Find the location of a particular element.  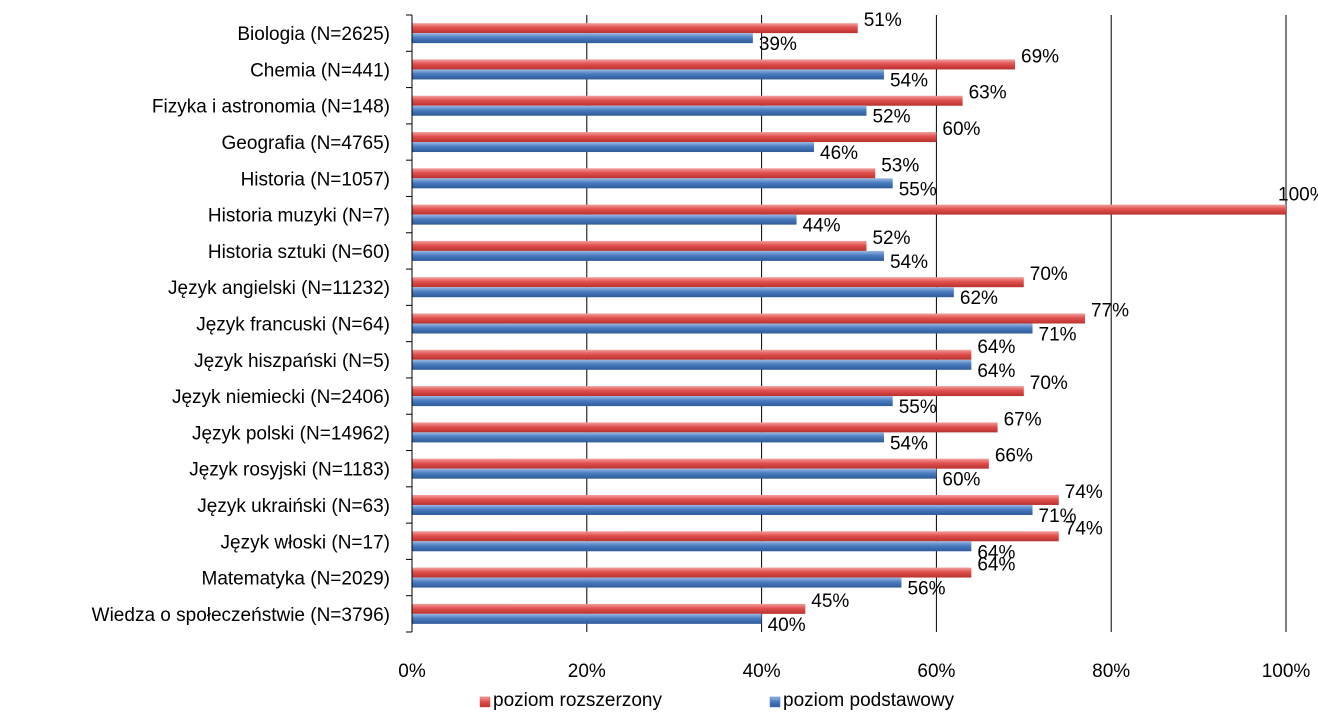

x-tick-label: 40% is located at coordinates (762, 671).